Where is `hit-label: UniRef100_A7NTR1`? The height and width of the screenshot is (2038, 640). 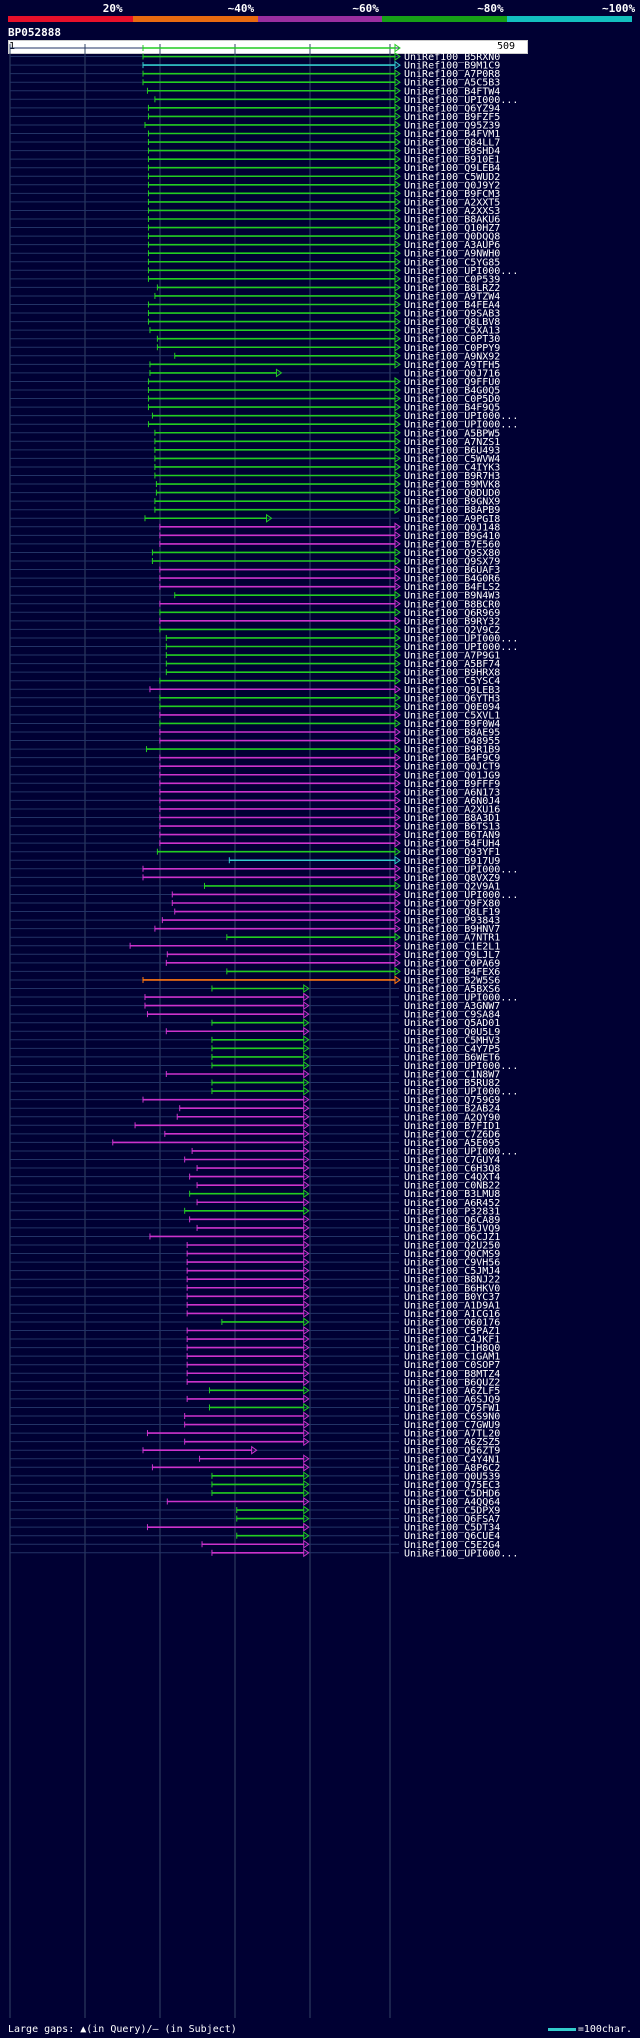
hit-label: UniRef100_A7NTR1 is located at coordinates (452, 938).